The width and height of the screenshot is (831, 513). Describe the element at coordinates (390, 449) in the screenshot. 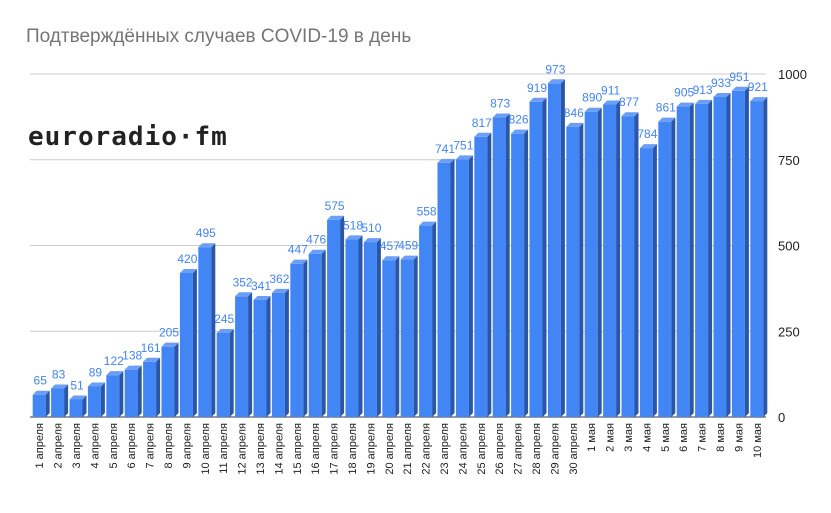

I see `x-tick-label: 20 апреля` at that location.